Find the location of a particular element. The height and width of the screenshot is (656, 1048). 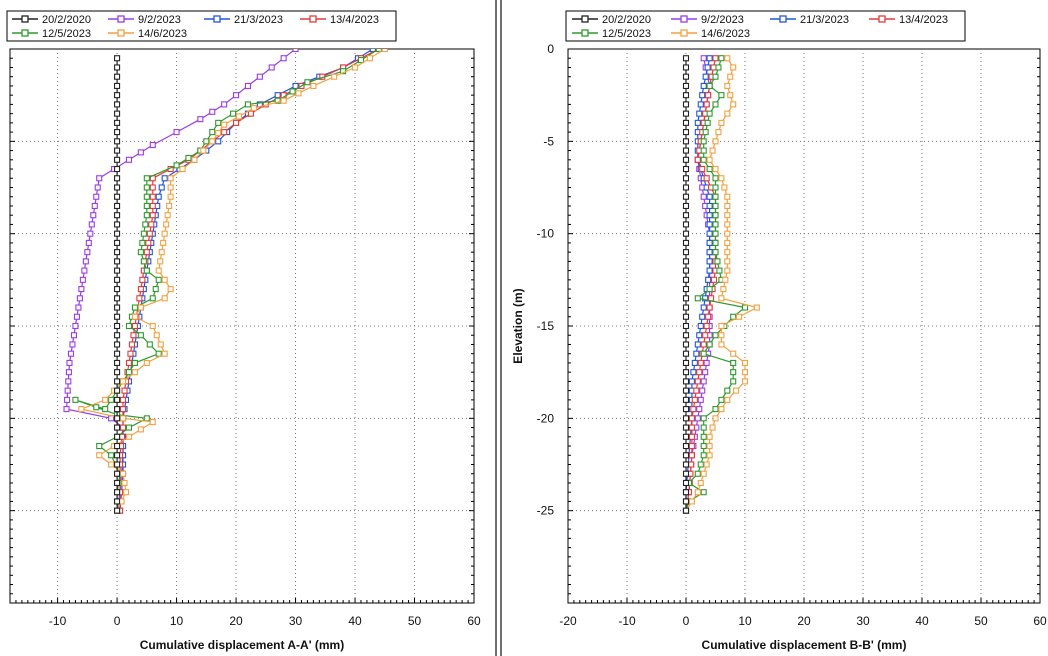

legend-label: 21/3/2023 is located at coordinates (824, 20).